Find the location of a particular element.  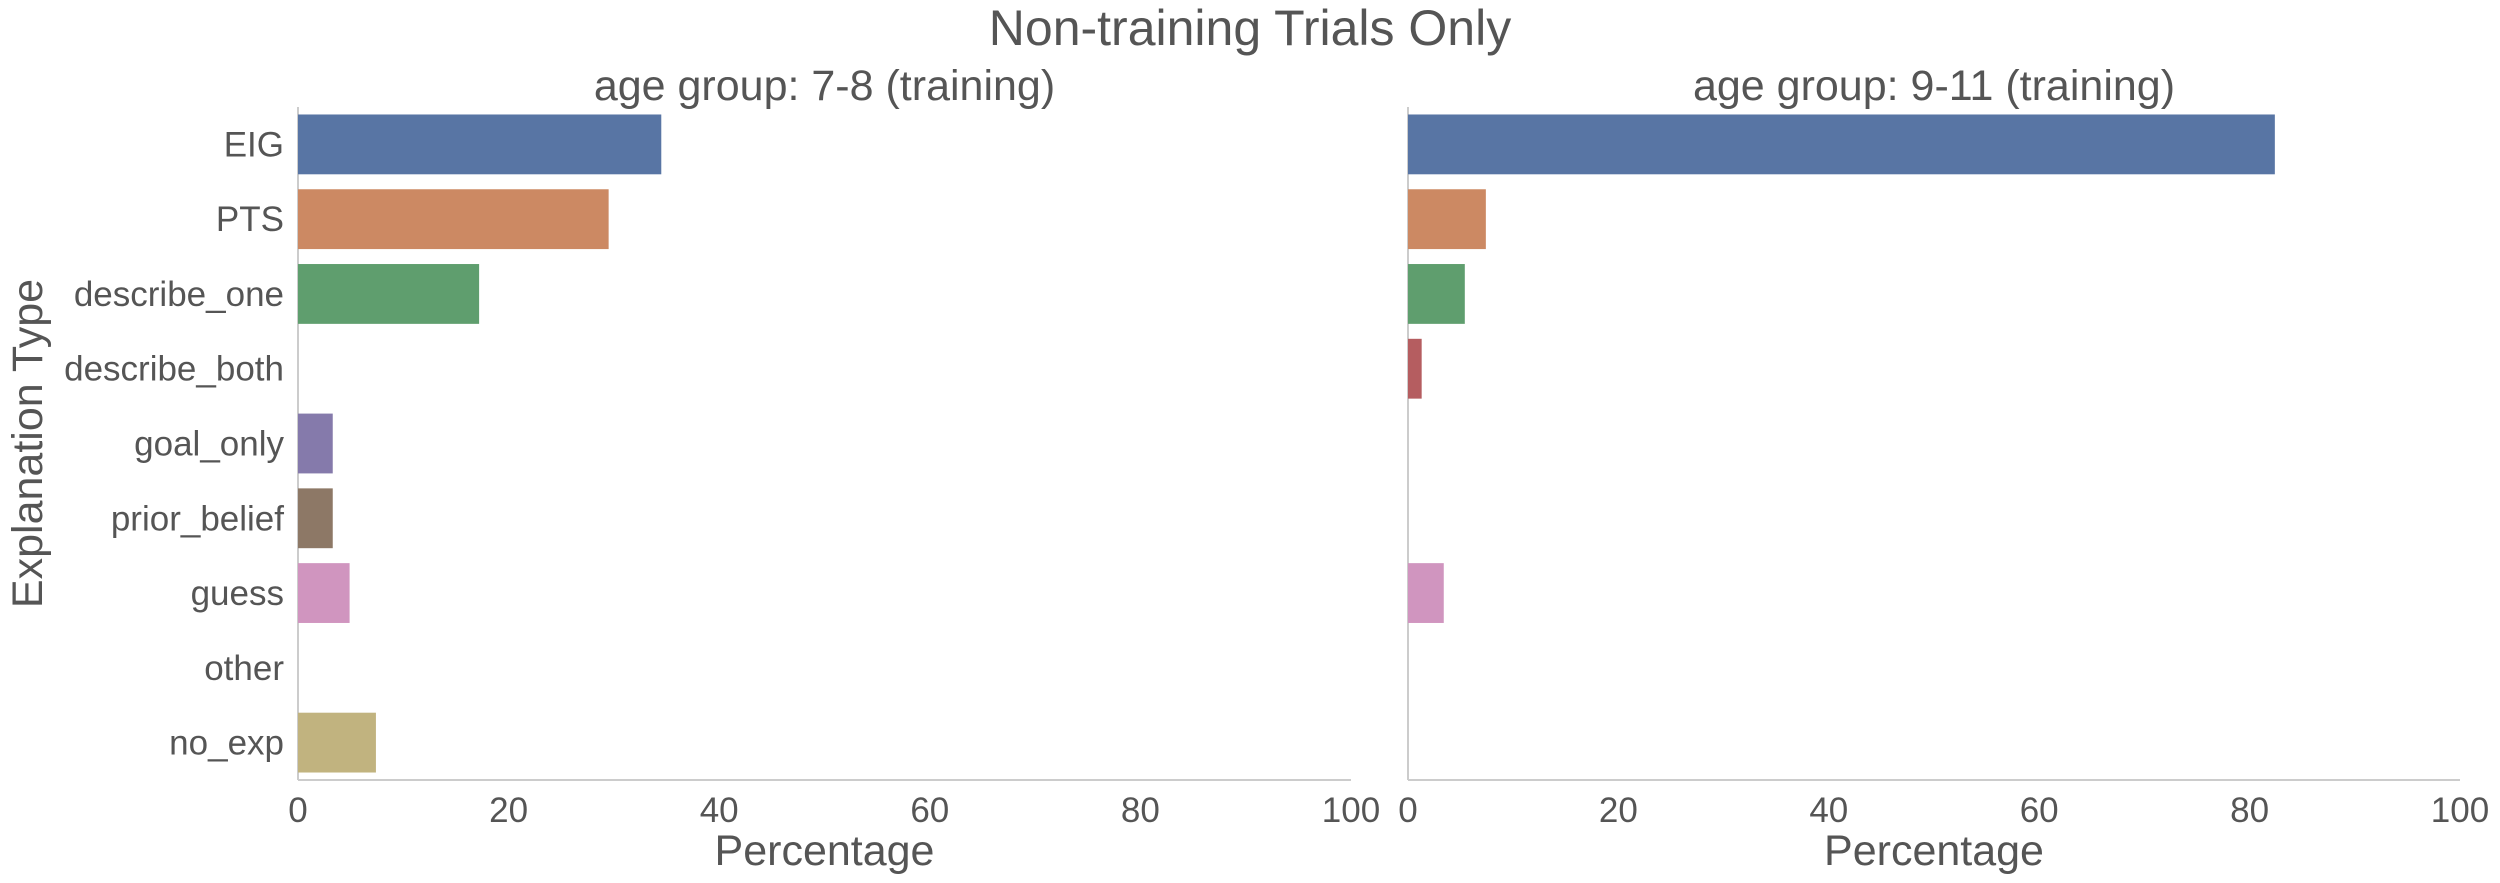

bar-no-exp is located at coordinates (337, 742).